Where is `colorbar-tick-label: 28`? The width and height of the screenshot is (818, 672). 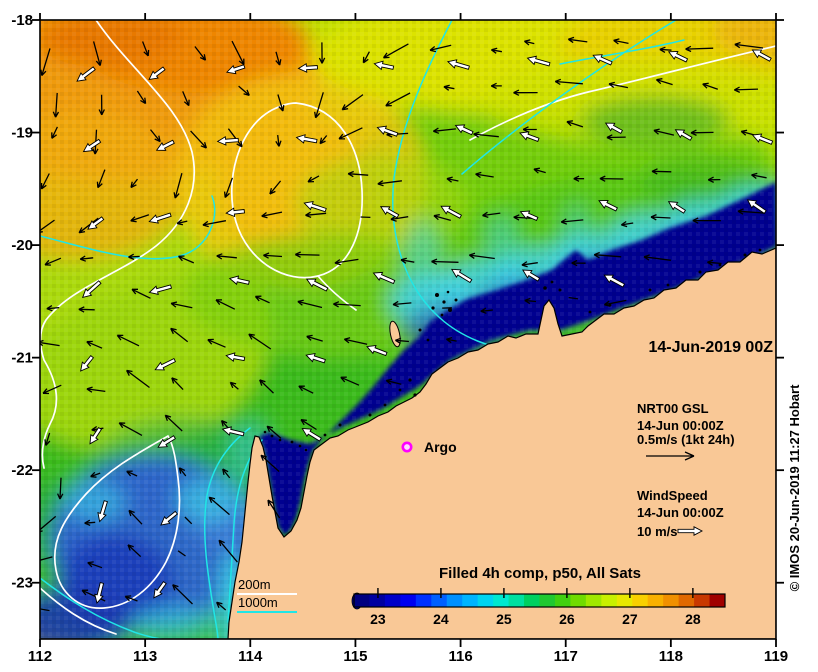 colorbar-tick-label: 28 is located at coordinates (693, 619).